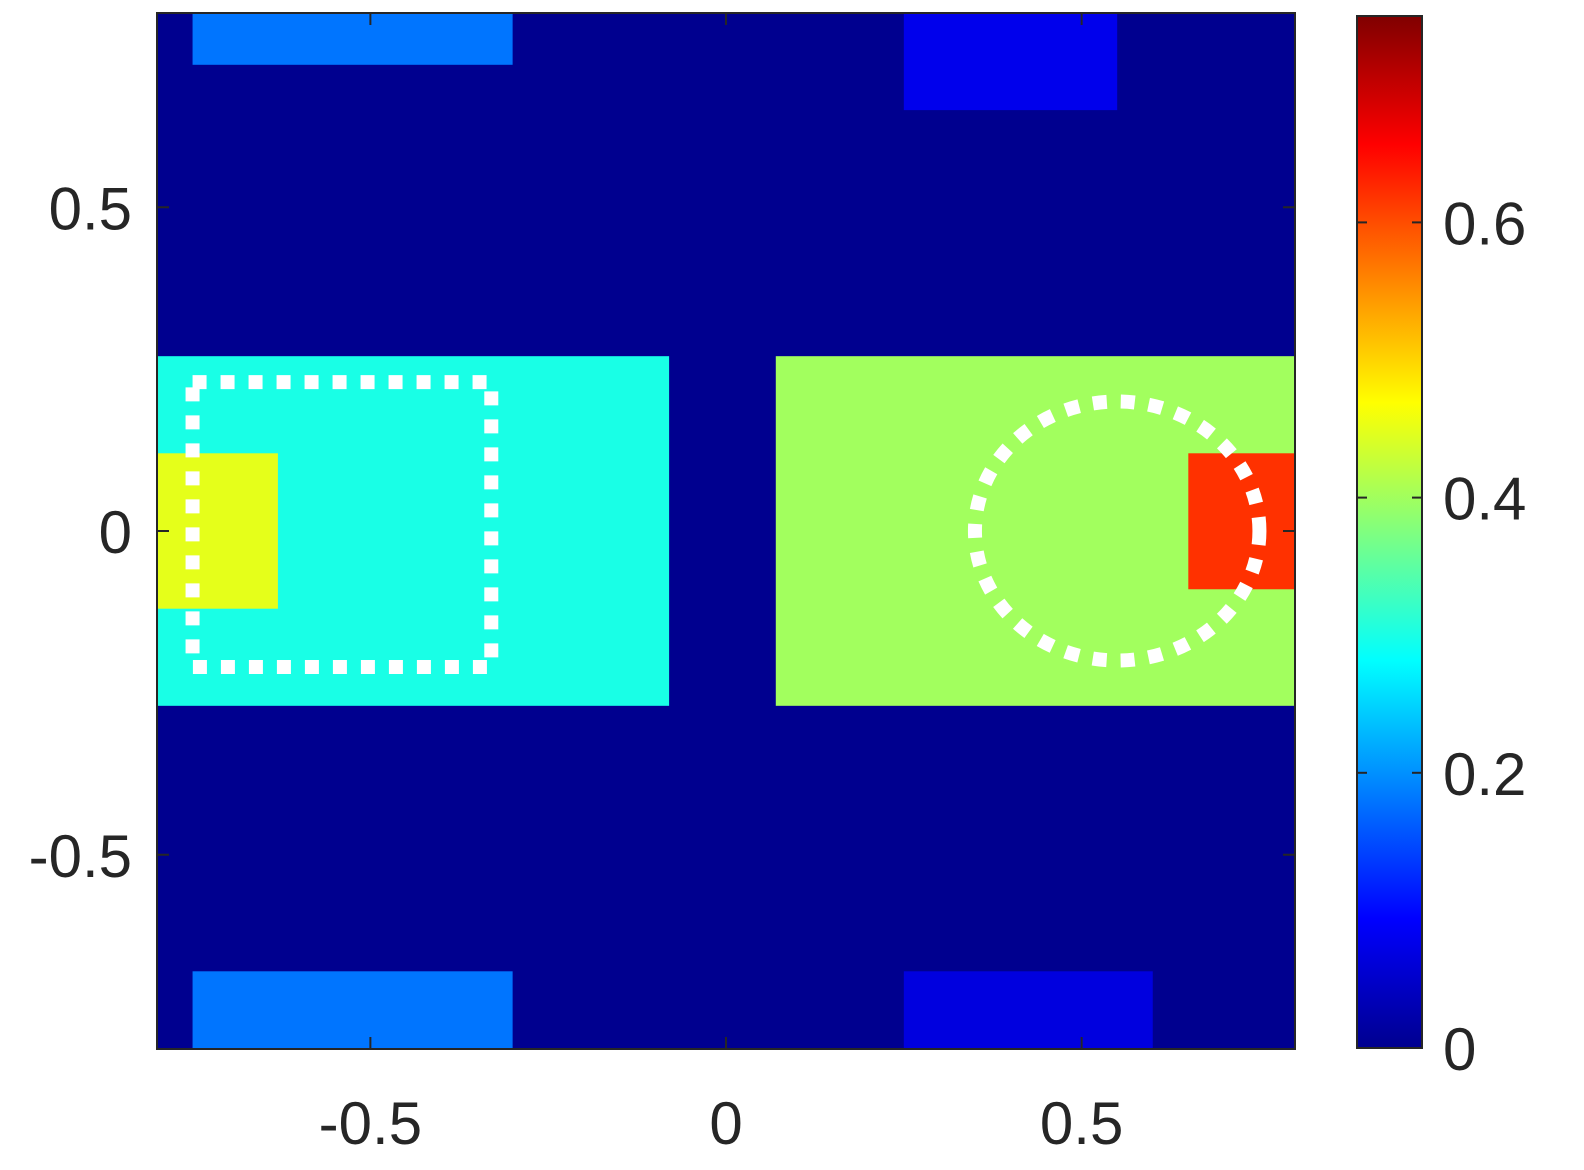  I want to click on x-tick-label: 0, so click(725, 1123).